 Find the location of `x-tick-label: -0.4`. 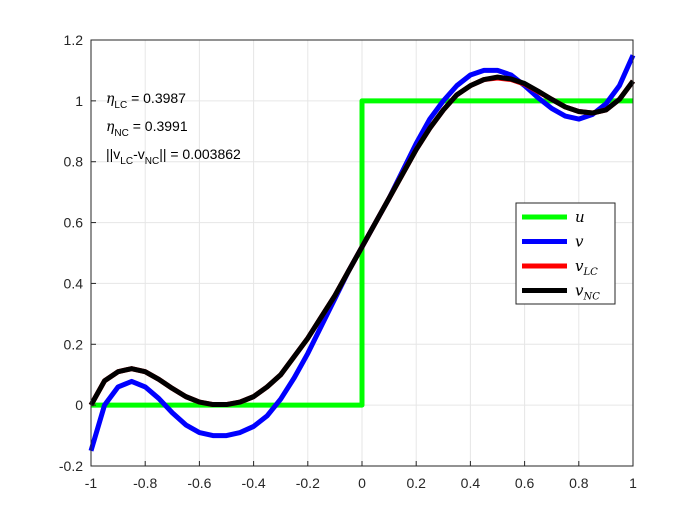

x-tick-label: -0.4 is located at coordinates (254, 483).